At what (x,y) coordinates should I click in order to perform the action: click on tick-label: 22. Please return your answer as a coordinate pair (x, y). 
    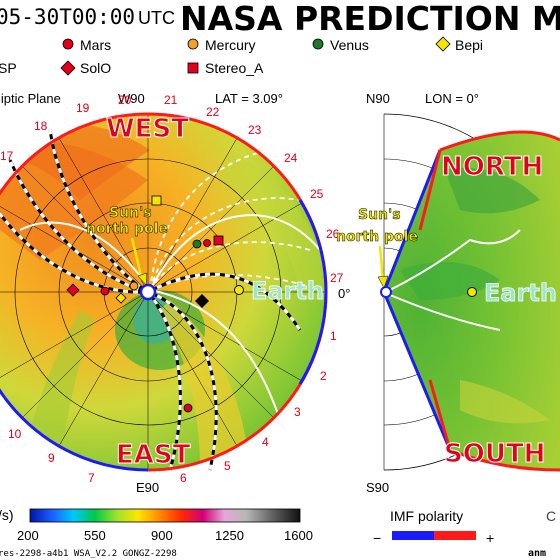
    Looking at the image, I should click on (213, 112).